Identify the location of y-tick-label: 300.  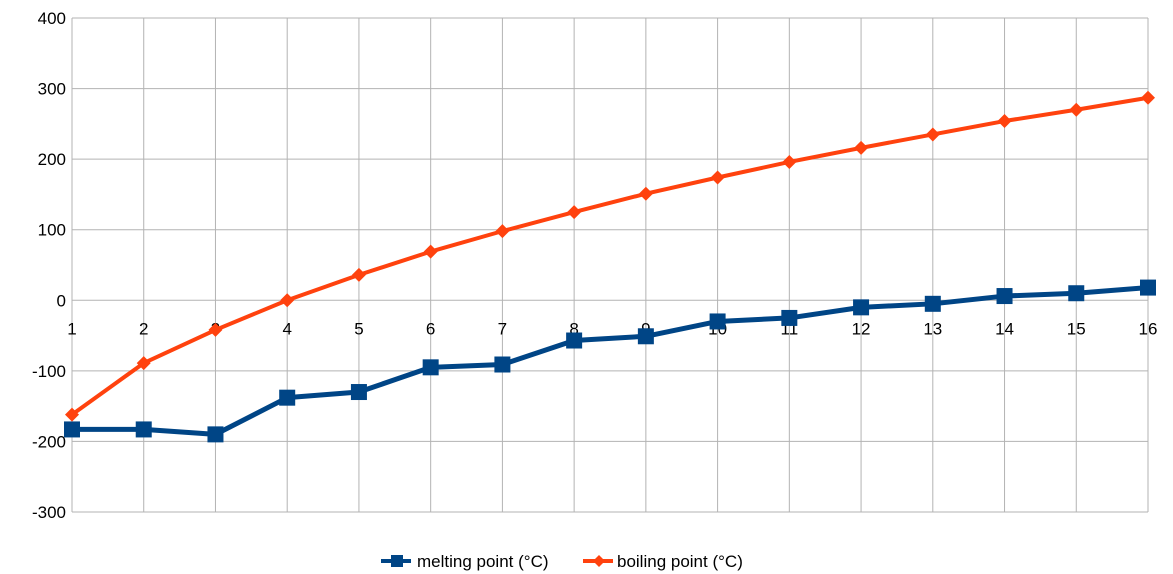
(52, 89).